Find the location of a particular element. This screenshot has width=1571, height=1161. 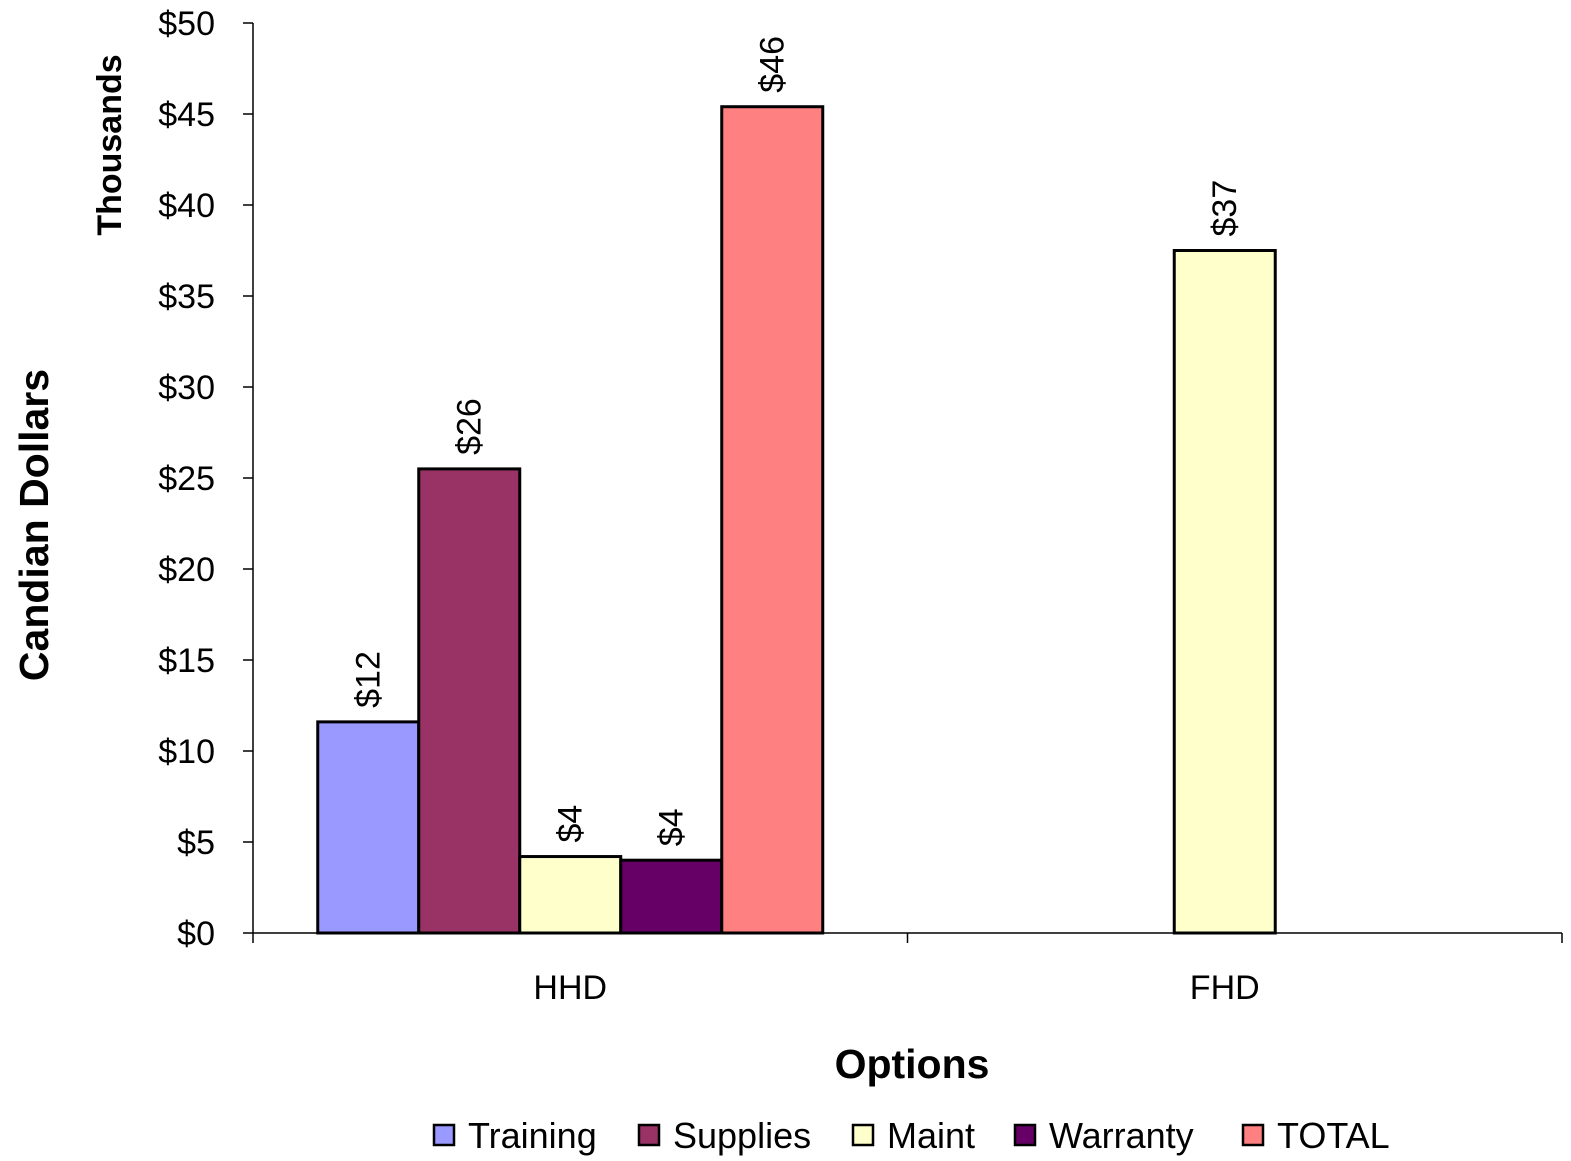

value-label: $26 is located at coordinates (469, 426).